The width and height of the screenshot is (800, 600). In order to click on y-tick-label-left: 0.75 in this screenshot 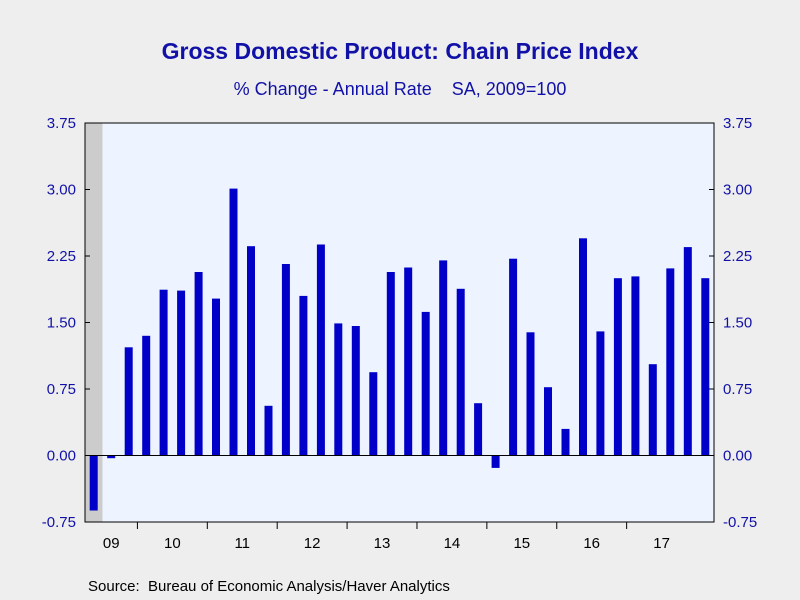, I will do `click(61, 389)`.